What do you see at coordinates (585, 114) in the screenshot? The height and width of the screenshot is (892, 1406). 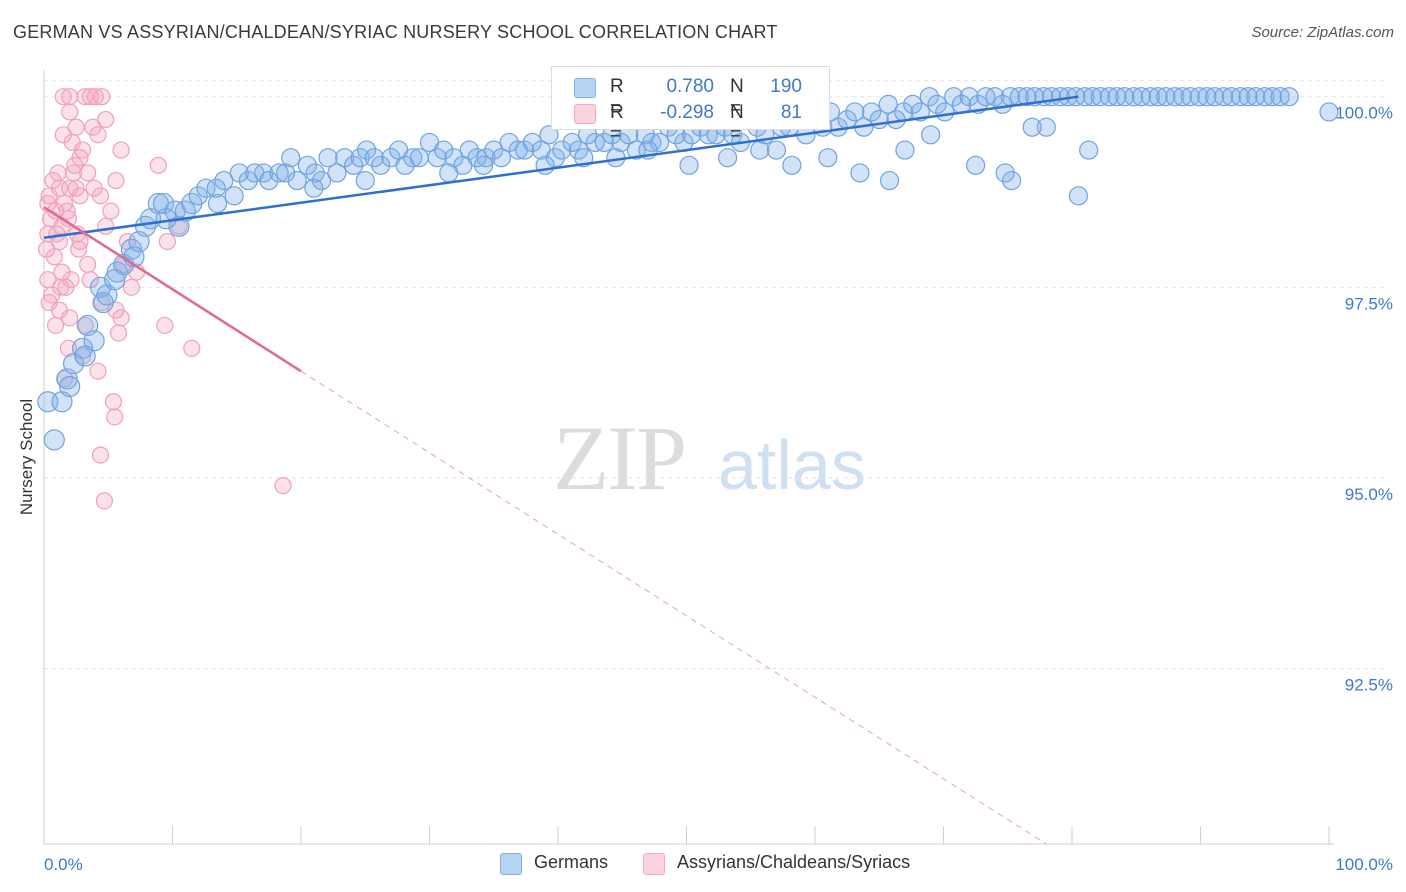 I see `legend-swatch-assyrians` at bounding box center [585, 114].